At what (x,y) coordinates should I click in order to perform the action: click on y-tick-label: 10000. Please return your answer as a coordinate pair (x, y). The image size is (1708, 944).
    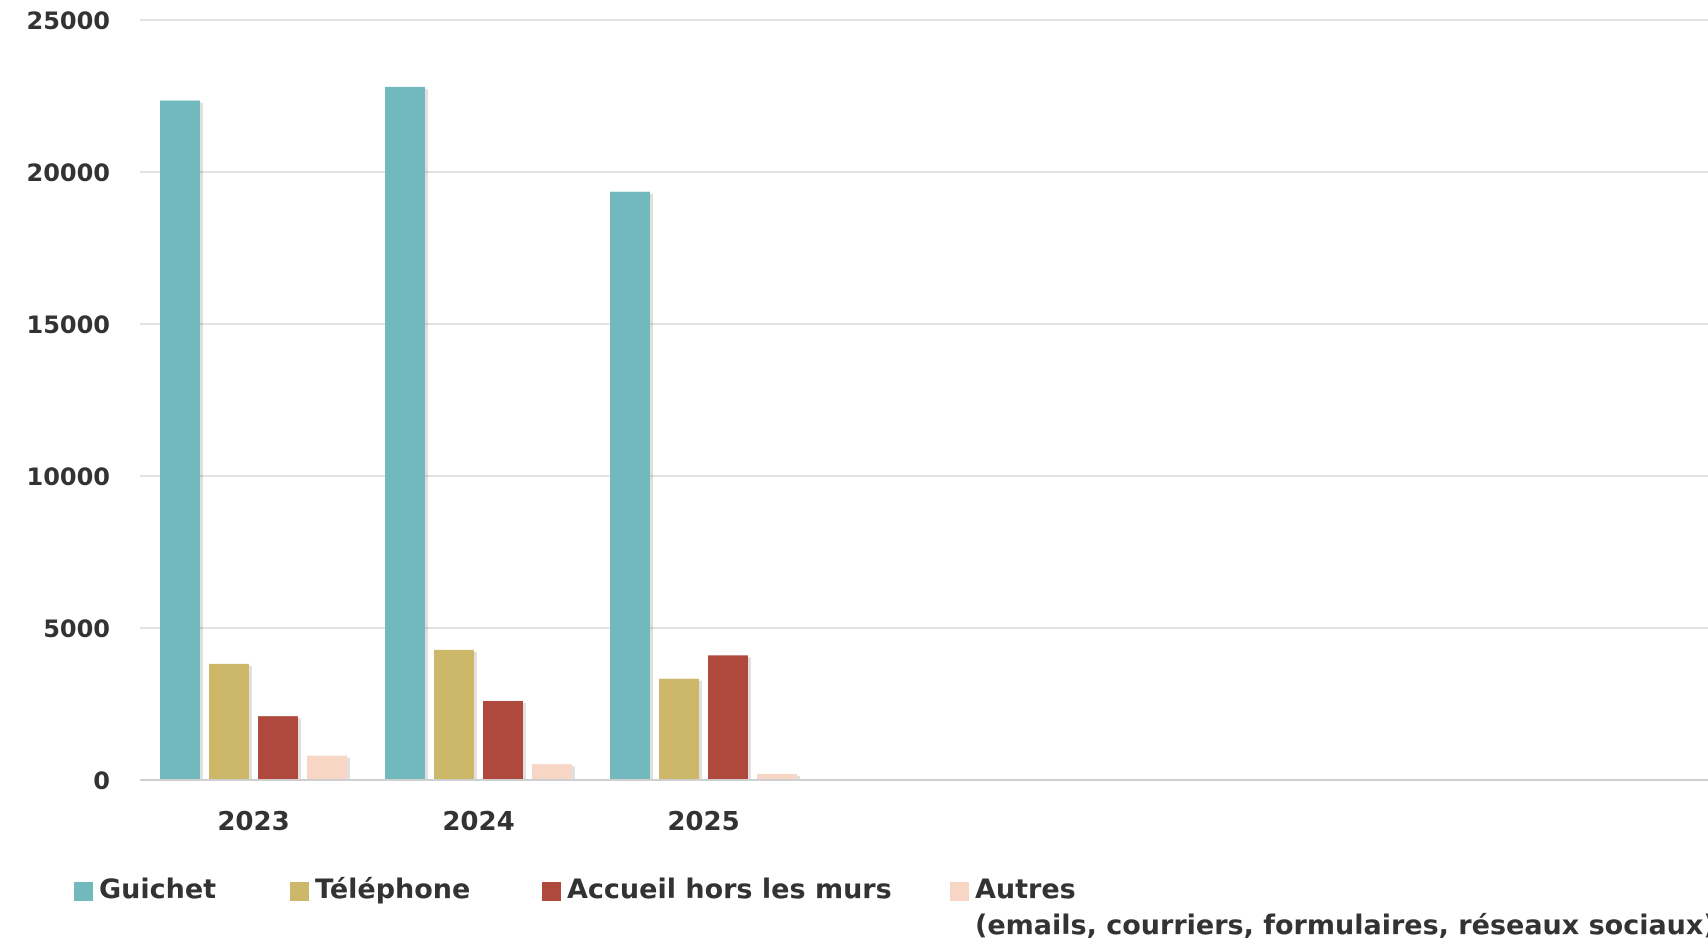
    Looking at the image, I should click on (69, 477).